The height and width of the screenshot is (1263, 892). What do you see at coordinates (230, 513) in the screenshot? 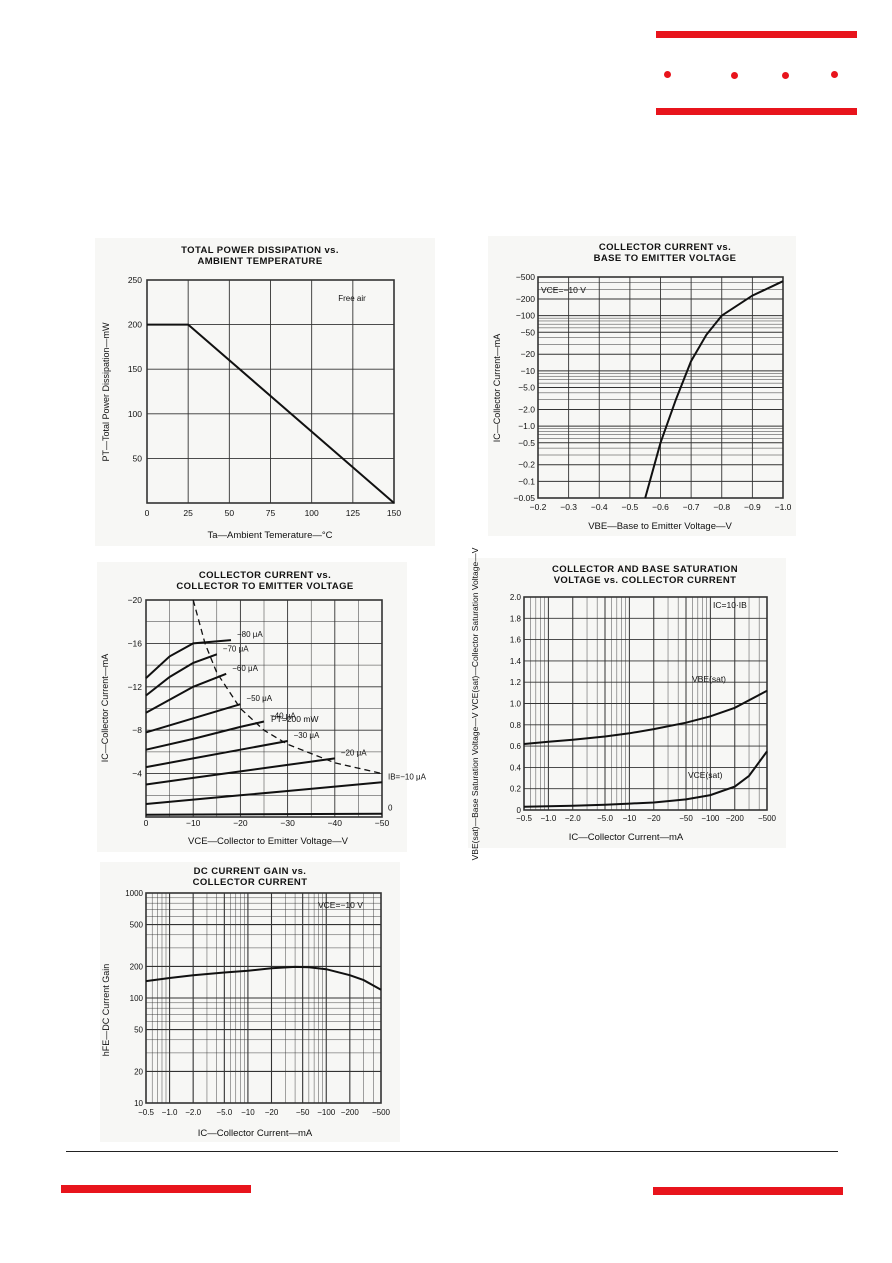
I see `chart1-x-tick: 50` at bounding box center [230, 513].